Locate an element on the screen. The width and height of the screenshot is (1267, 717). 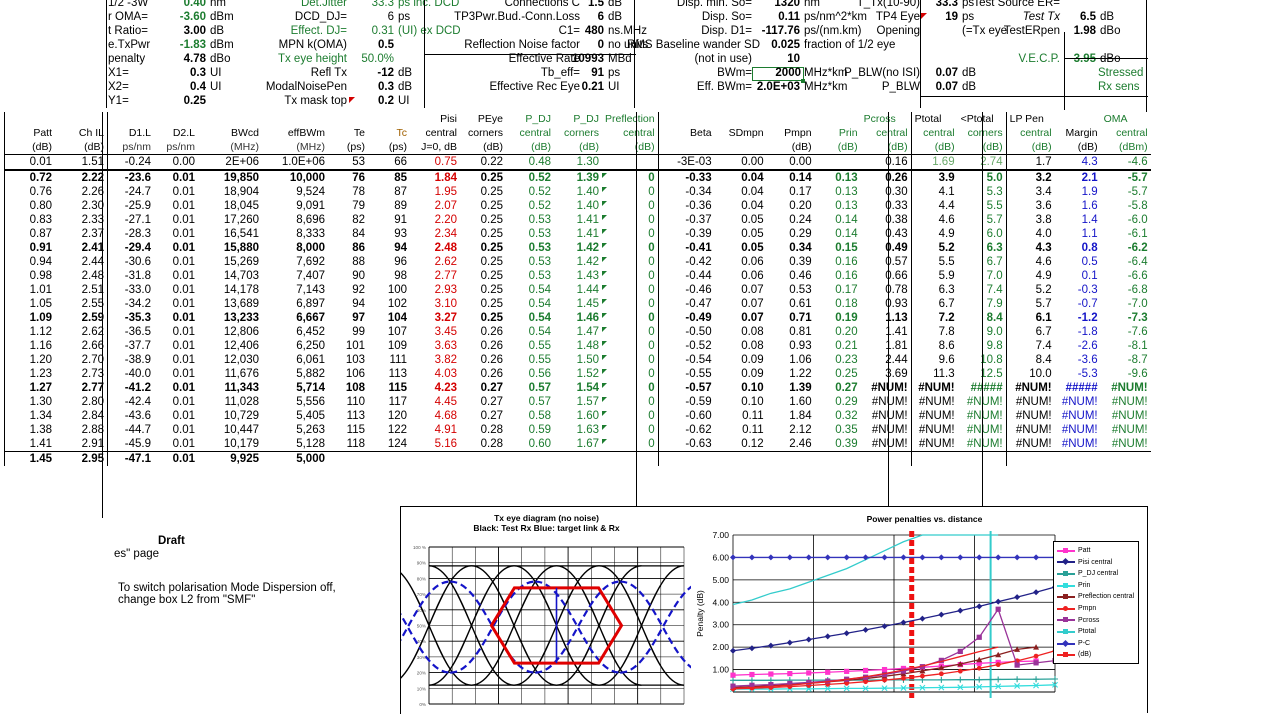
table-cell: 2.95 is located at coordinates (92, 459).